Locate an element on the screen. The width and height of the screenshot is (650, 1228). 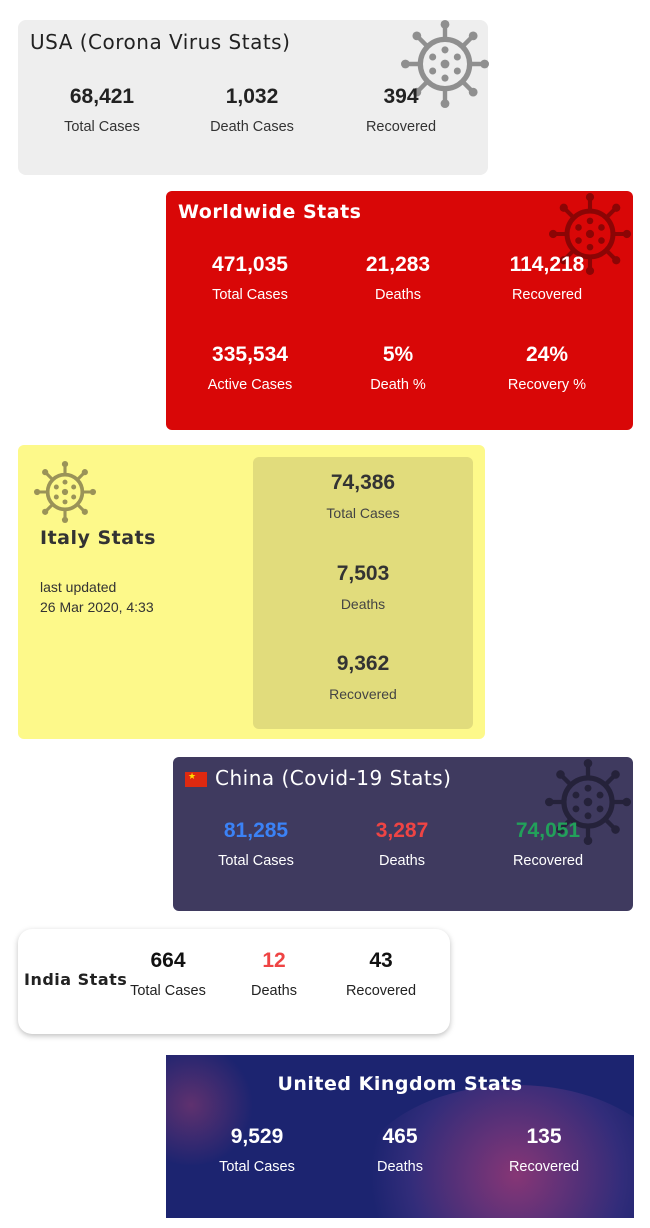
india-deaths: 12 Deaths is located at coordinates (274, 974).